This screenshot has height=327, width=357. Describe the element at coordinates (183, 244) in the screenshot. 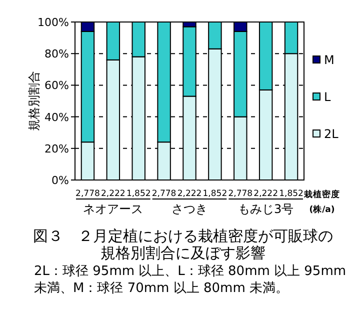

I see `text: 図３ ２月定植における栽植密度が可販球の規格別割合に及ぼす影響` at that location.